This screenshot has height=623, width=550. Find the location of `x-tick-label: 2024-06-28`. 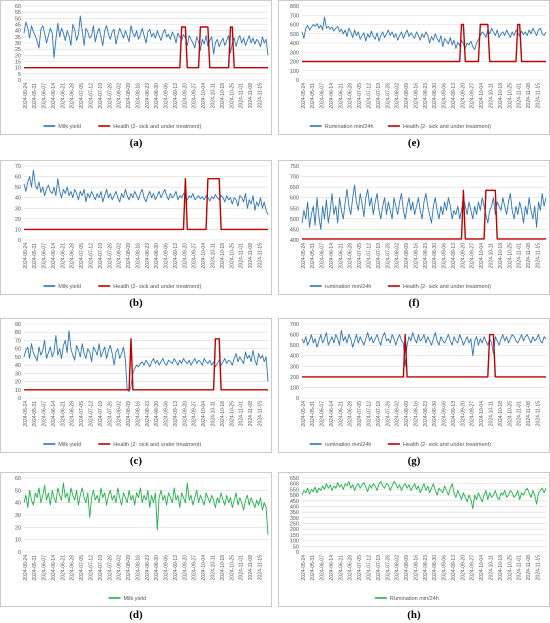

x-tick-label: 2024-06-28 is located at coordinates (351, 568).